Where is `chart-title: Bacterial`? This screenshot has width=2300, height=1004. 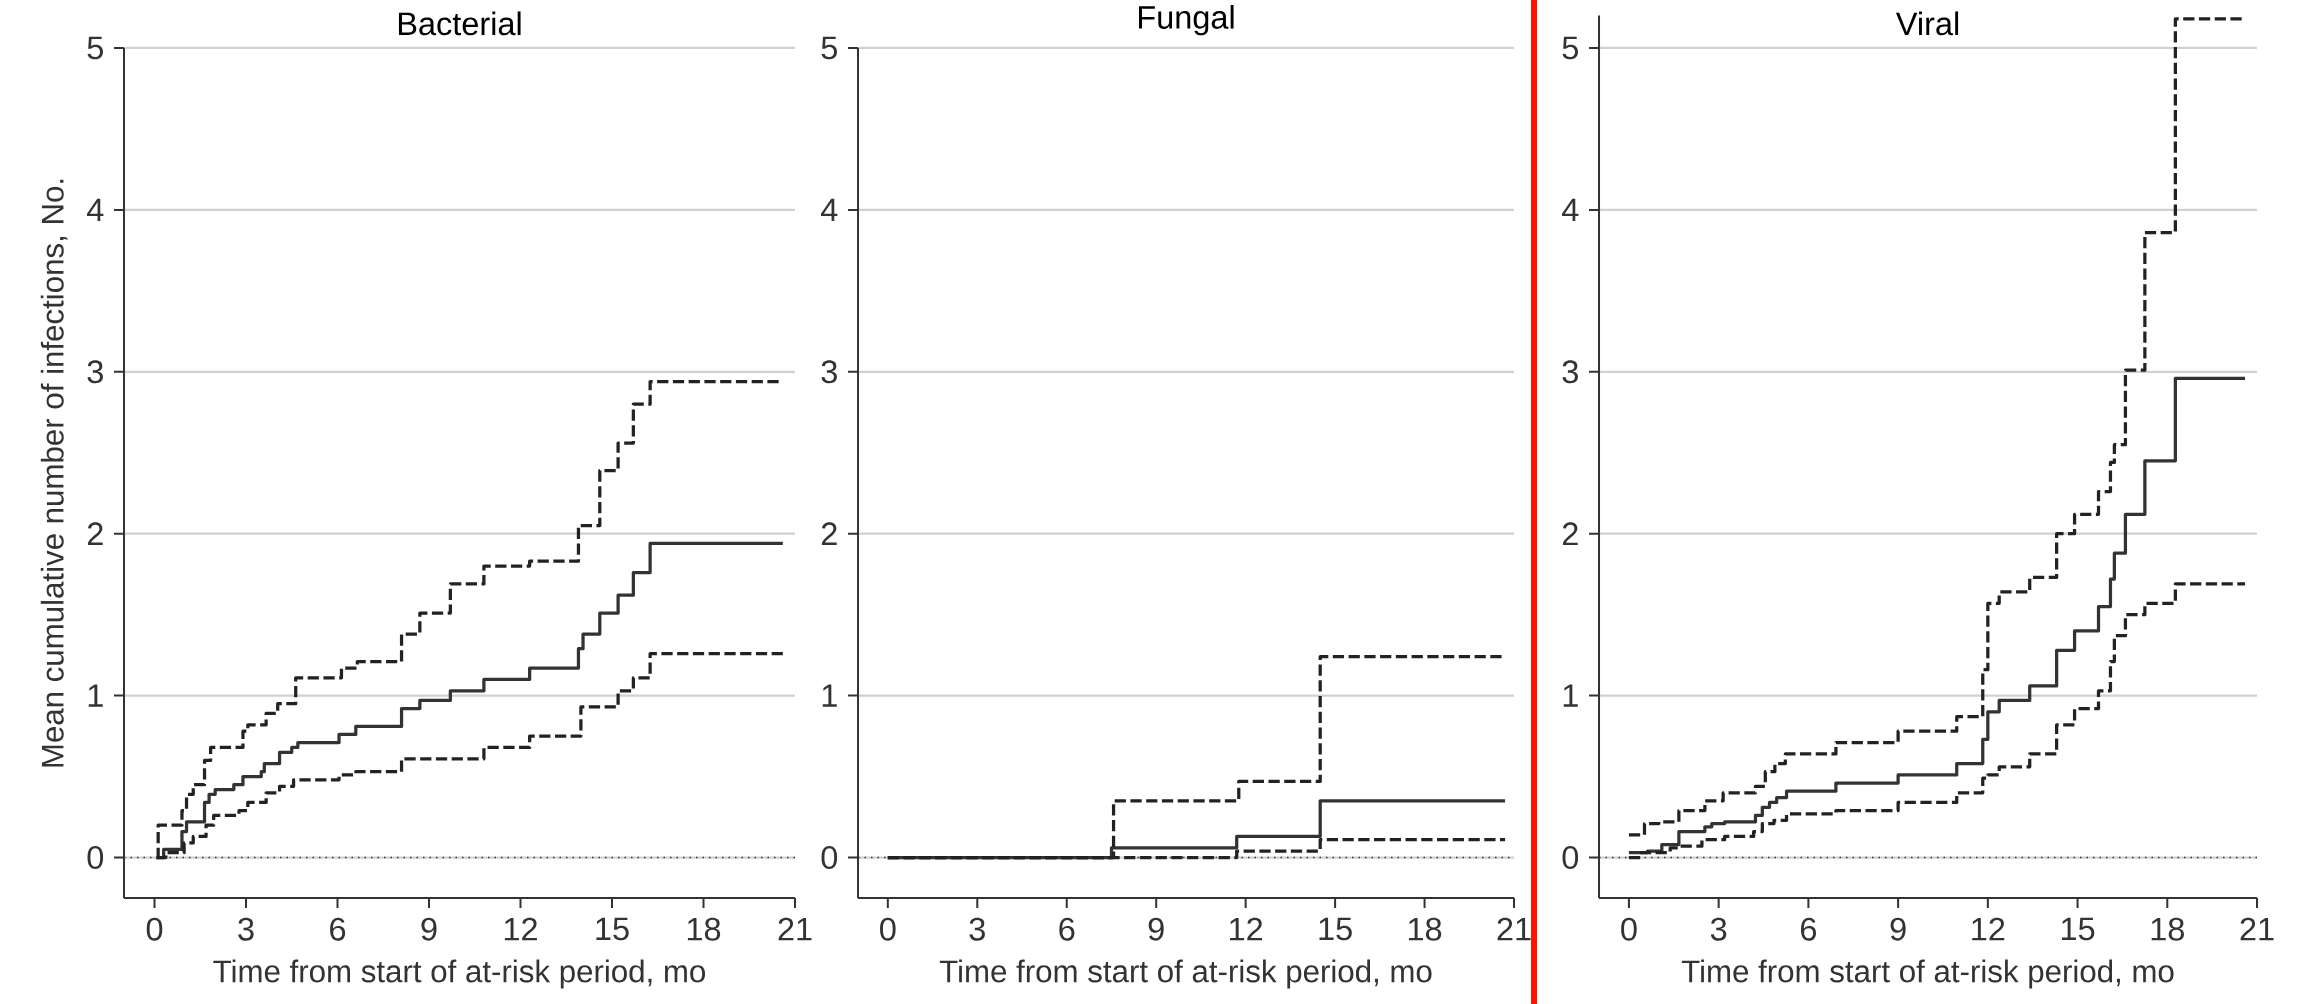
chart-title: Bacterial is located at coordinates (459, 23).